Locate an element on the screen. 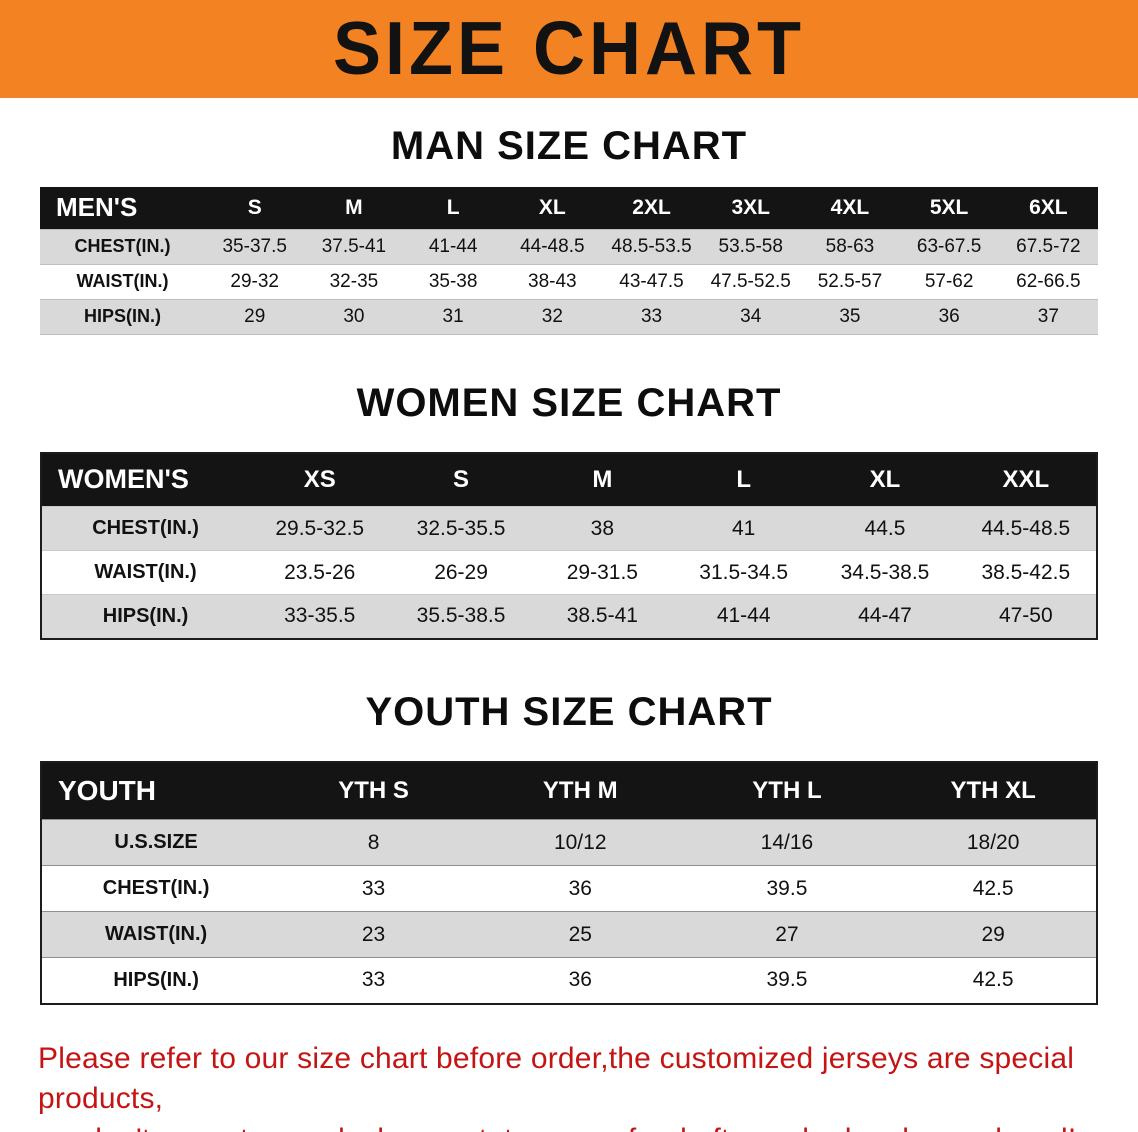 Image resolution: width=1138 pixels, height=1132 pixels. value-cell: 35-38 is located at coordinates (453, 281).